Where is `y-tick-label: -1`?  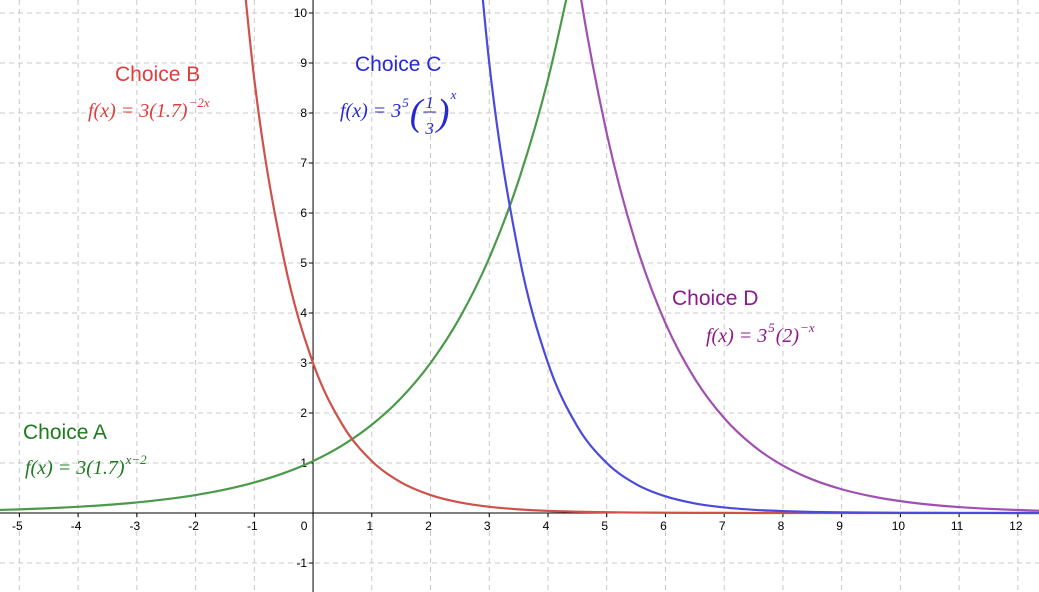
y-tick-label: -1 is located at coordinates (301, 563).